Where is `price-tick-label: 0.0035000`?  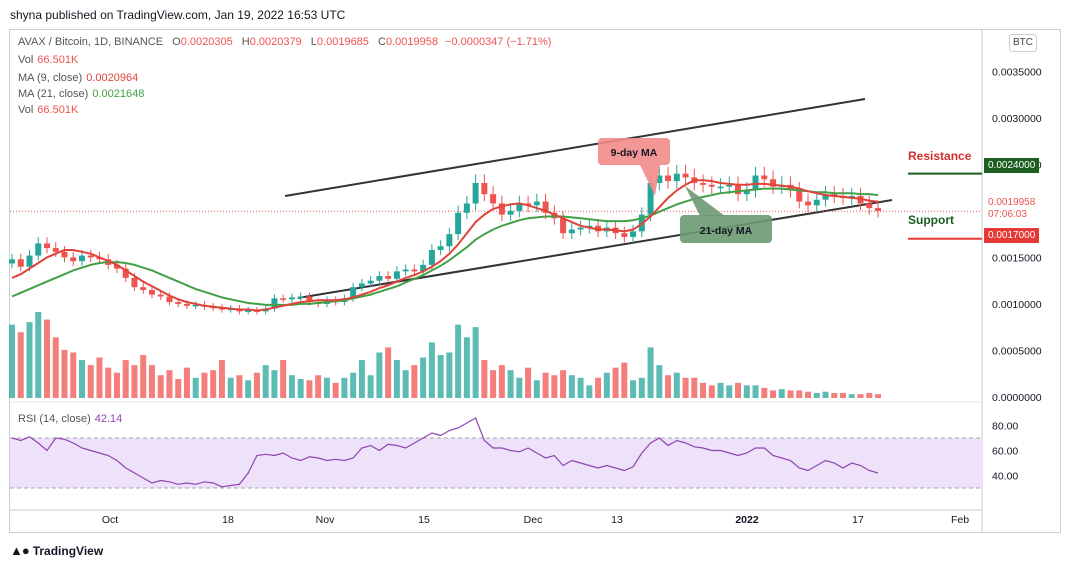 price-tick-label: 0.0035000 is located at coordinates (1017, 72).